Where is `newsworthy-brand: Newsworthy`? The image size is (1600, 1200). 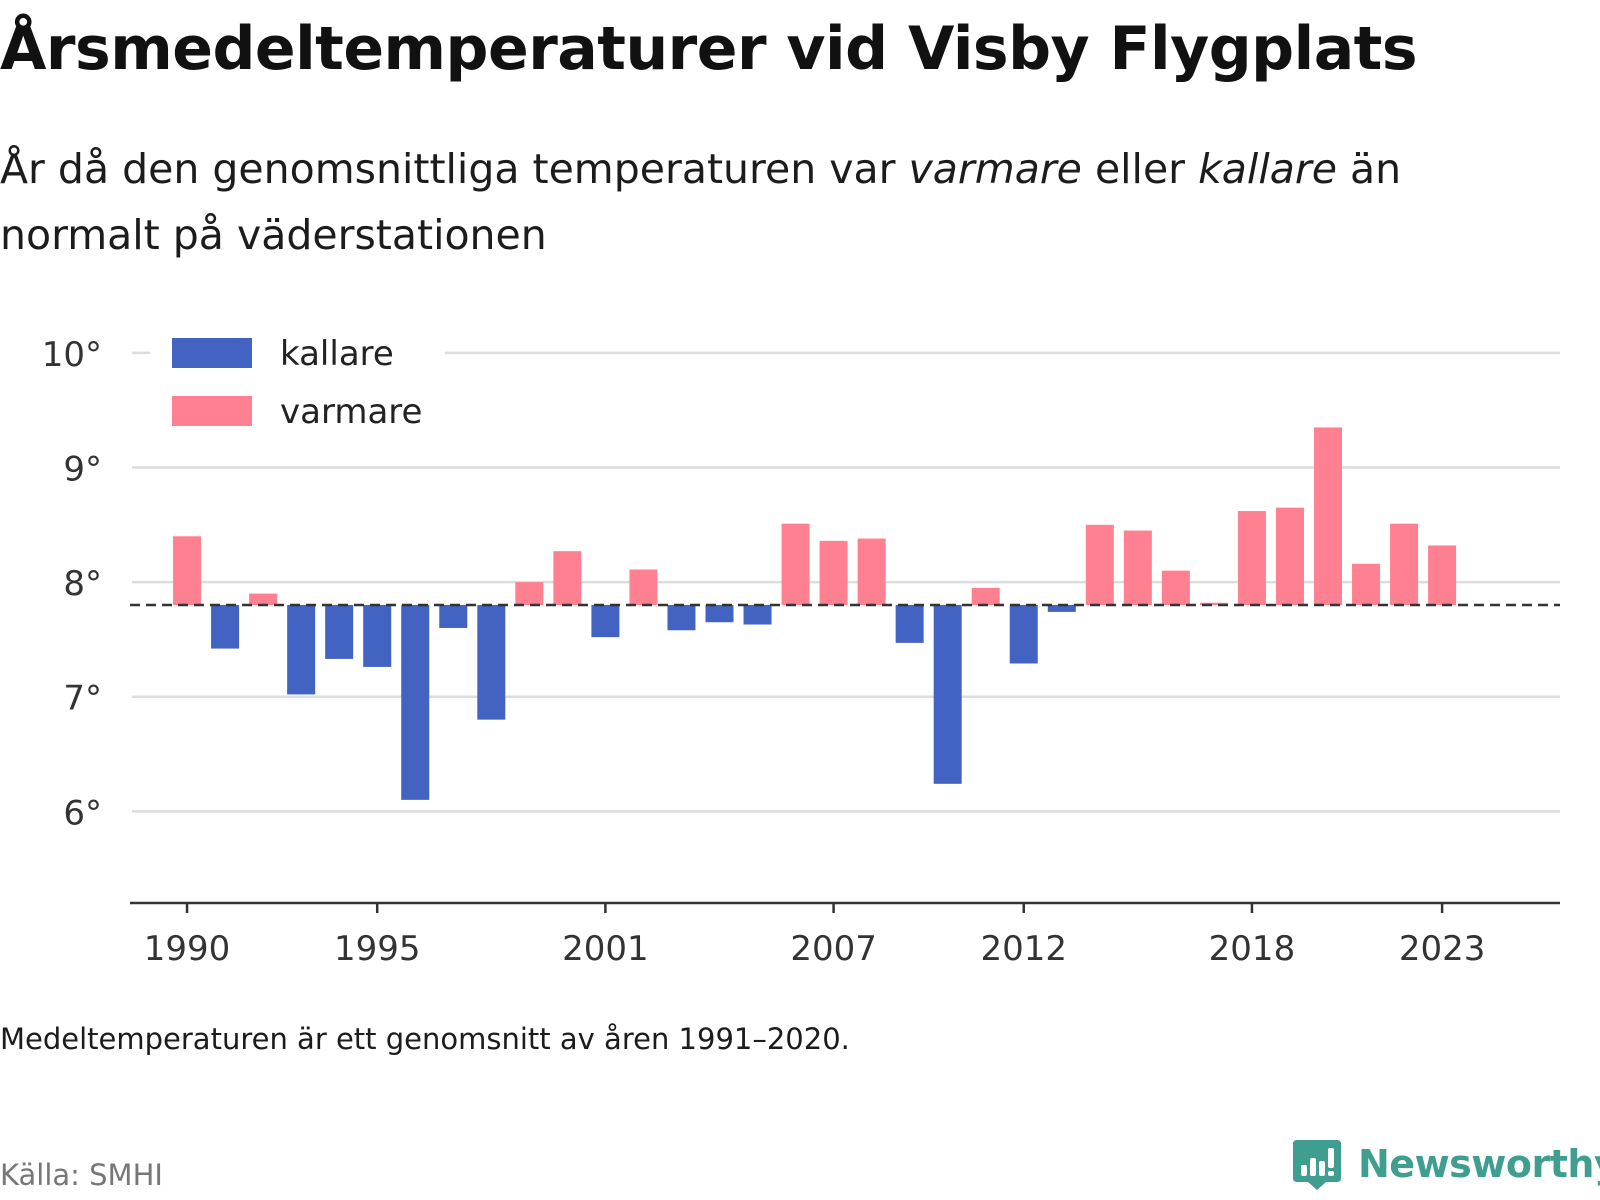 newsworthy-brand: Newsworthy is located at coordinates (1446, 1164).